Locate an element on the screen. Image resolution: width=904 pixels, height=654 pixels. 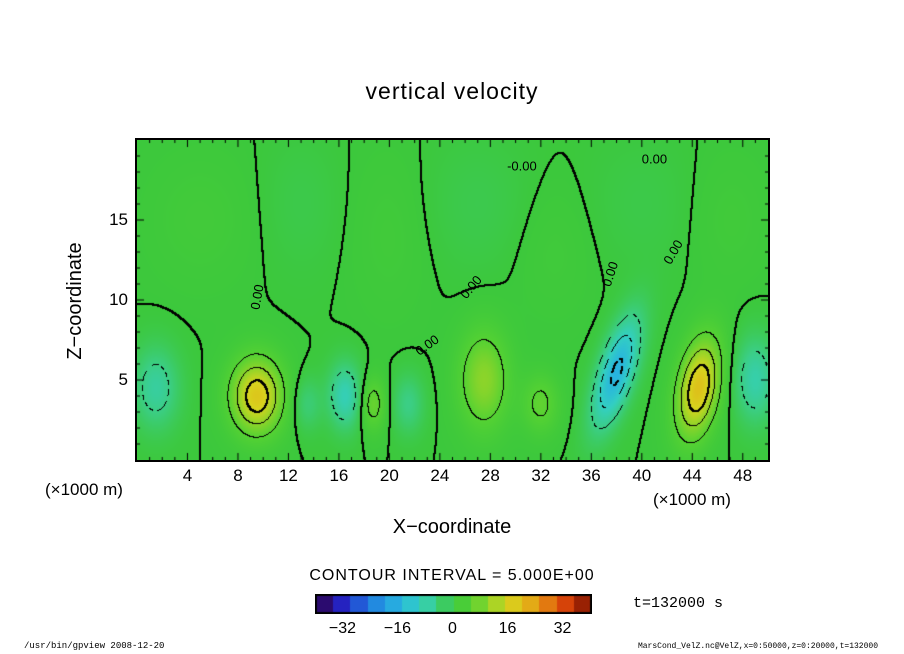
x-tick-label: 16 is located at coordinates (339, 475).